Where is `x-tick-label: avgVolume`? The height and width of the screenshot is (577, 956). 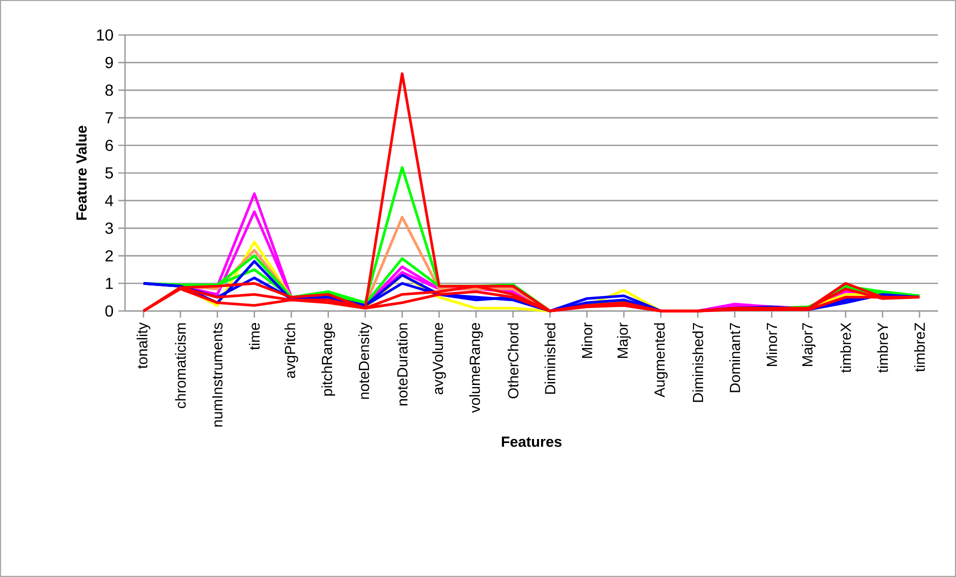
x-tick-label: avgVolume is located at coordinates (439, 358).